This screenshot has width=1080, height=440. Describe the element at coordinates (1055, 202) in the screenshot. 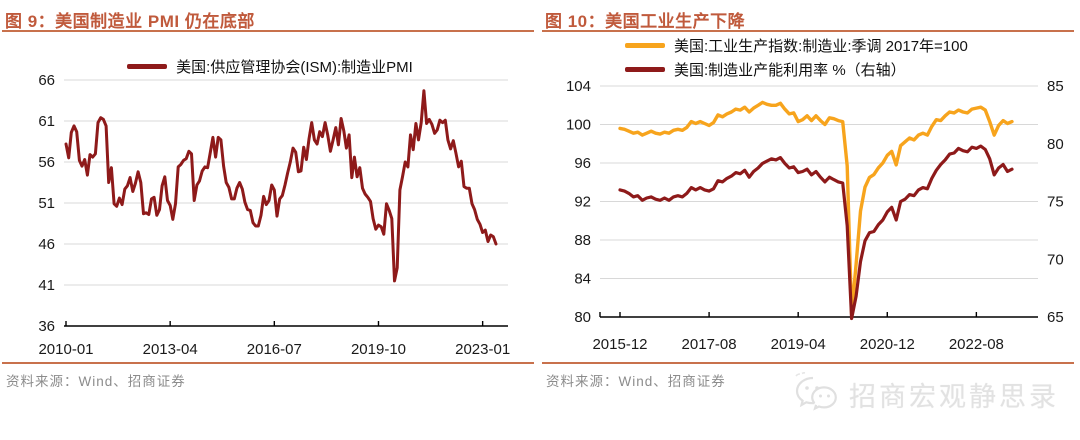

I see `svg-text: 75` at that location.